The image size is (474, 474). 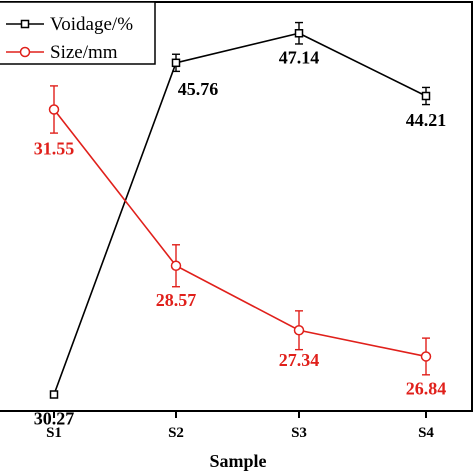 I want to click on x-tick-label: S1, so click(x=54, y=433).